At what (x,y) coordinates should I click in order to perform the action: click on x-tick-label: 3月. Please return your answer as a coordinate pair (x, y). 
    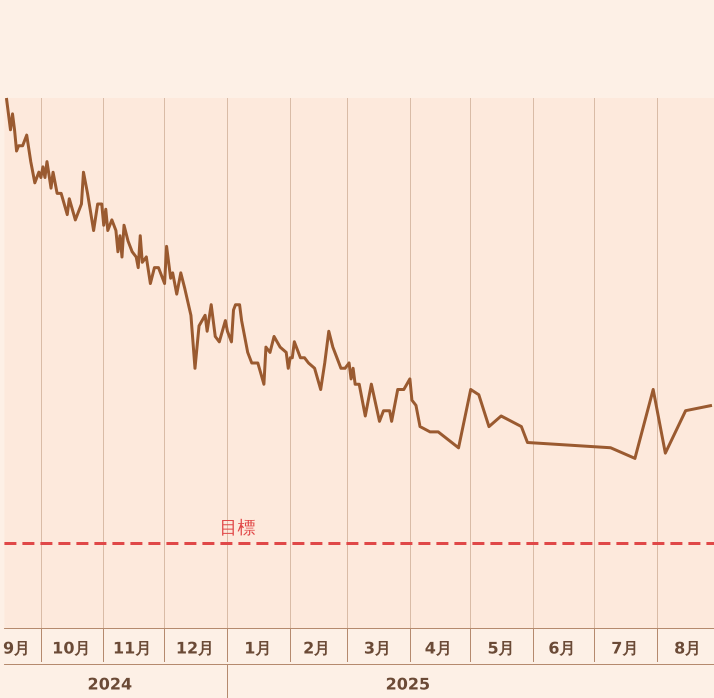
    Looking at the image, I should click on (378, 648).